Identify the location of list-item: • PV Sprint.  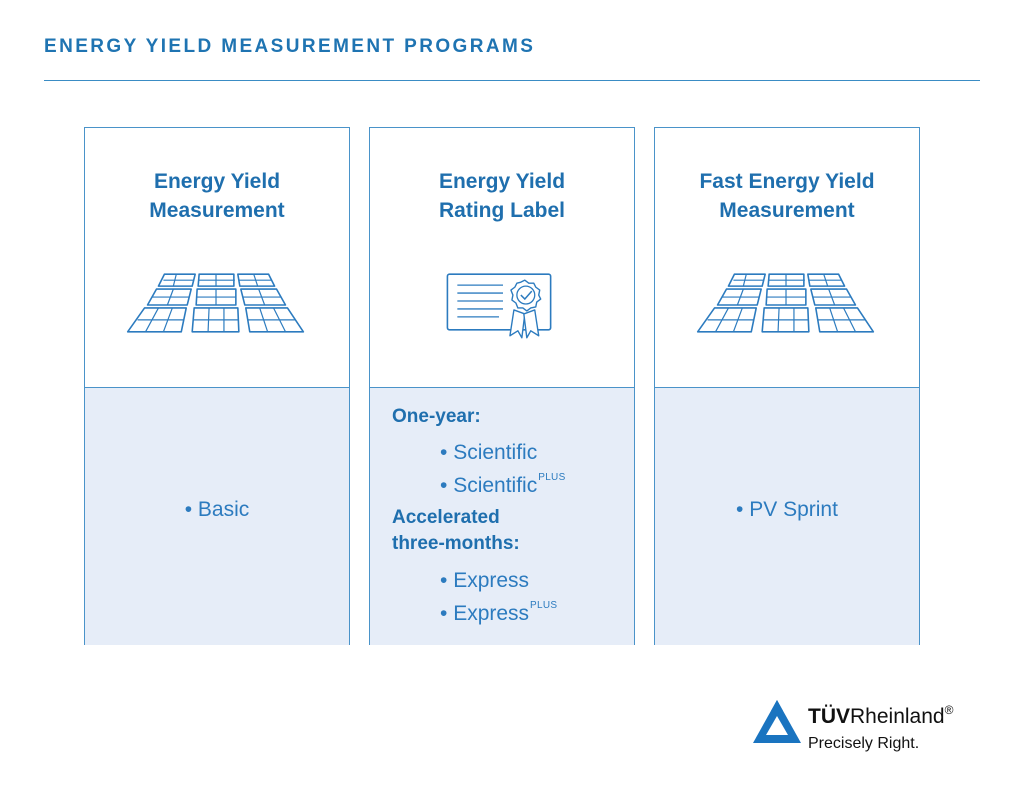
(787, 509).